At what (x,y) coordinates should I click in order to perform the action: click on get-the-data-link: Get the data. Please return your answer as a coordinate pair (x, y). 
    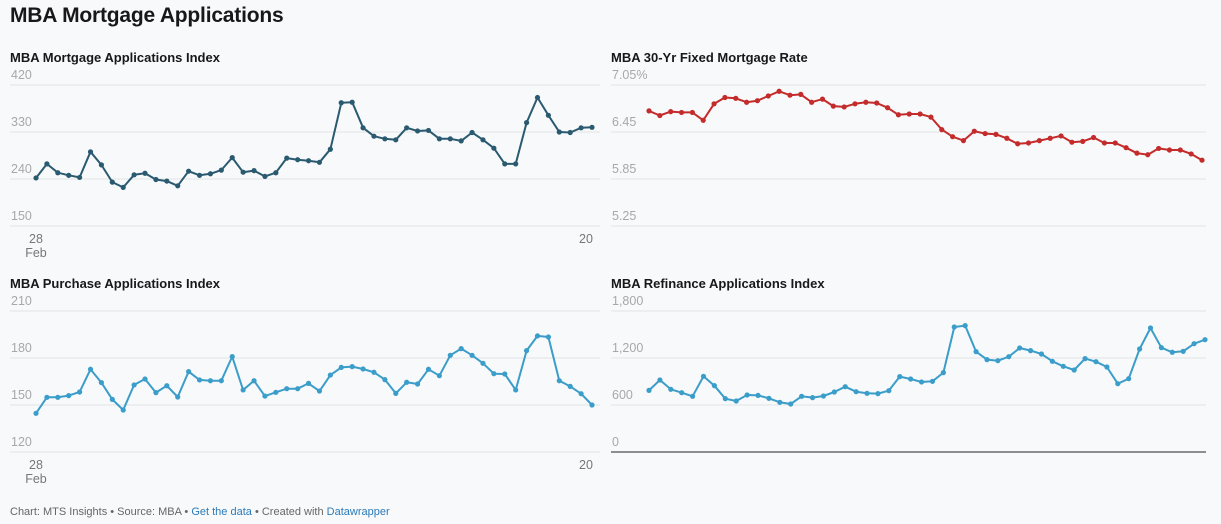
    Looking at the image, I should click on (221, 512).